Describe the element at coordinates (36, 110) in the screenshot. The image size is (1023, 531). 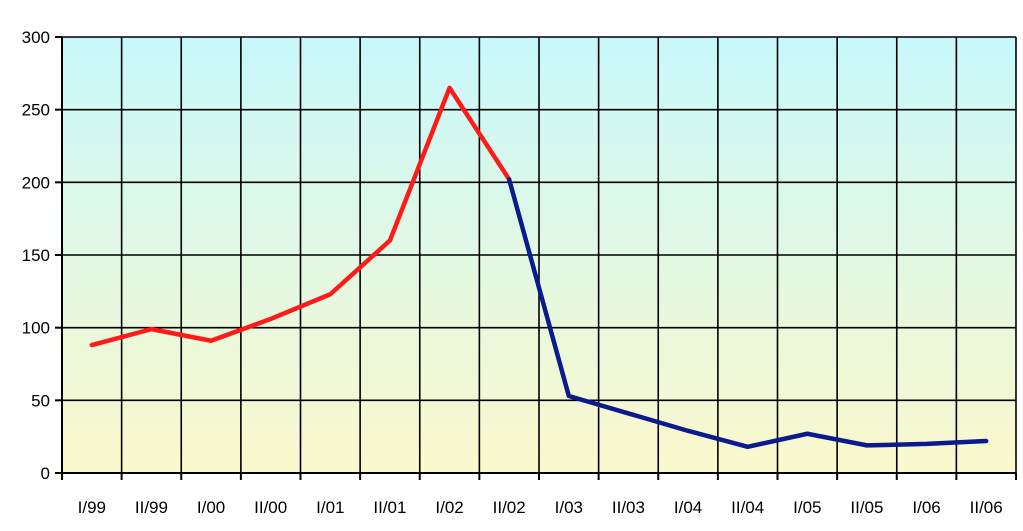
I see `y-tick-label: 250` at that location.